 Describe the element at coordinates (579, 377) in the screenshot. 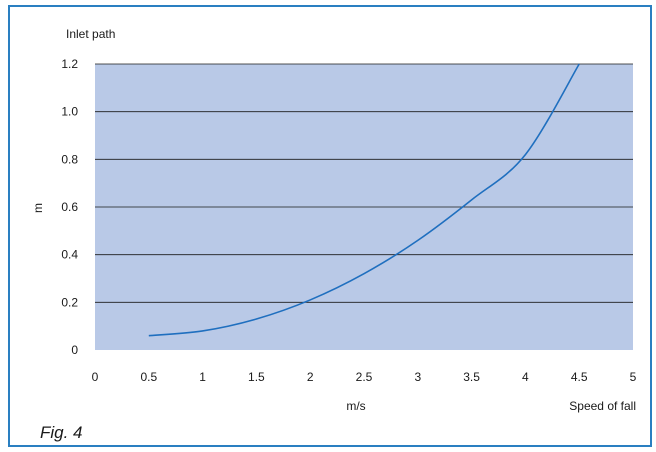

I see `x-tick-label: 4.5` at that location.